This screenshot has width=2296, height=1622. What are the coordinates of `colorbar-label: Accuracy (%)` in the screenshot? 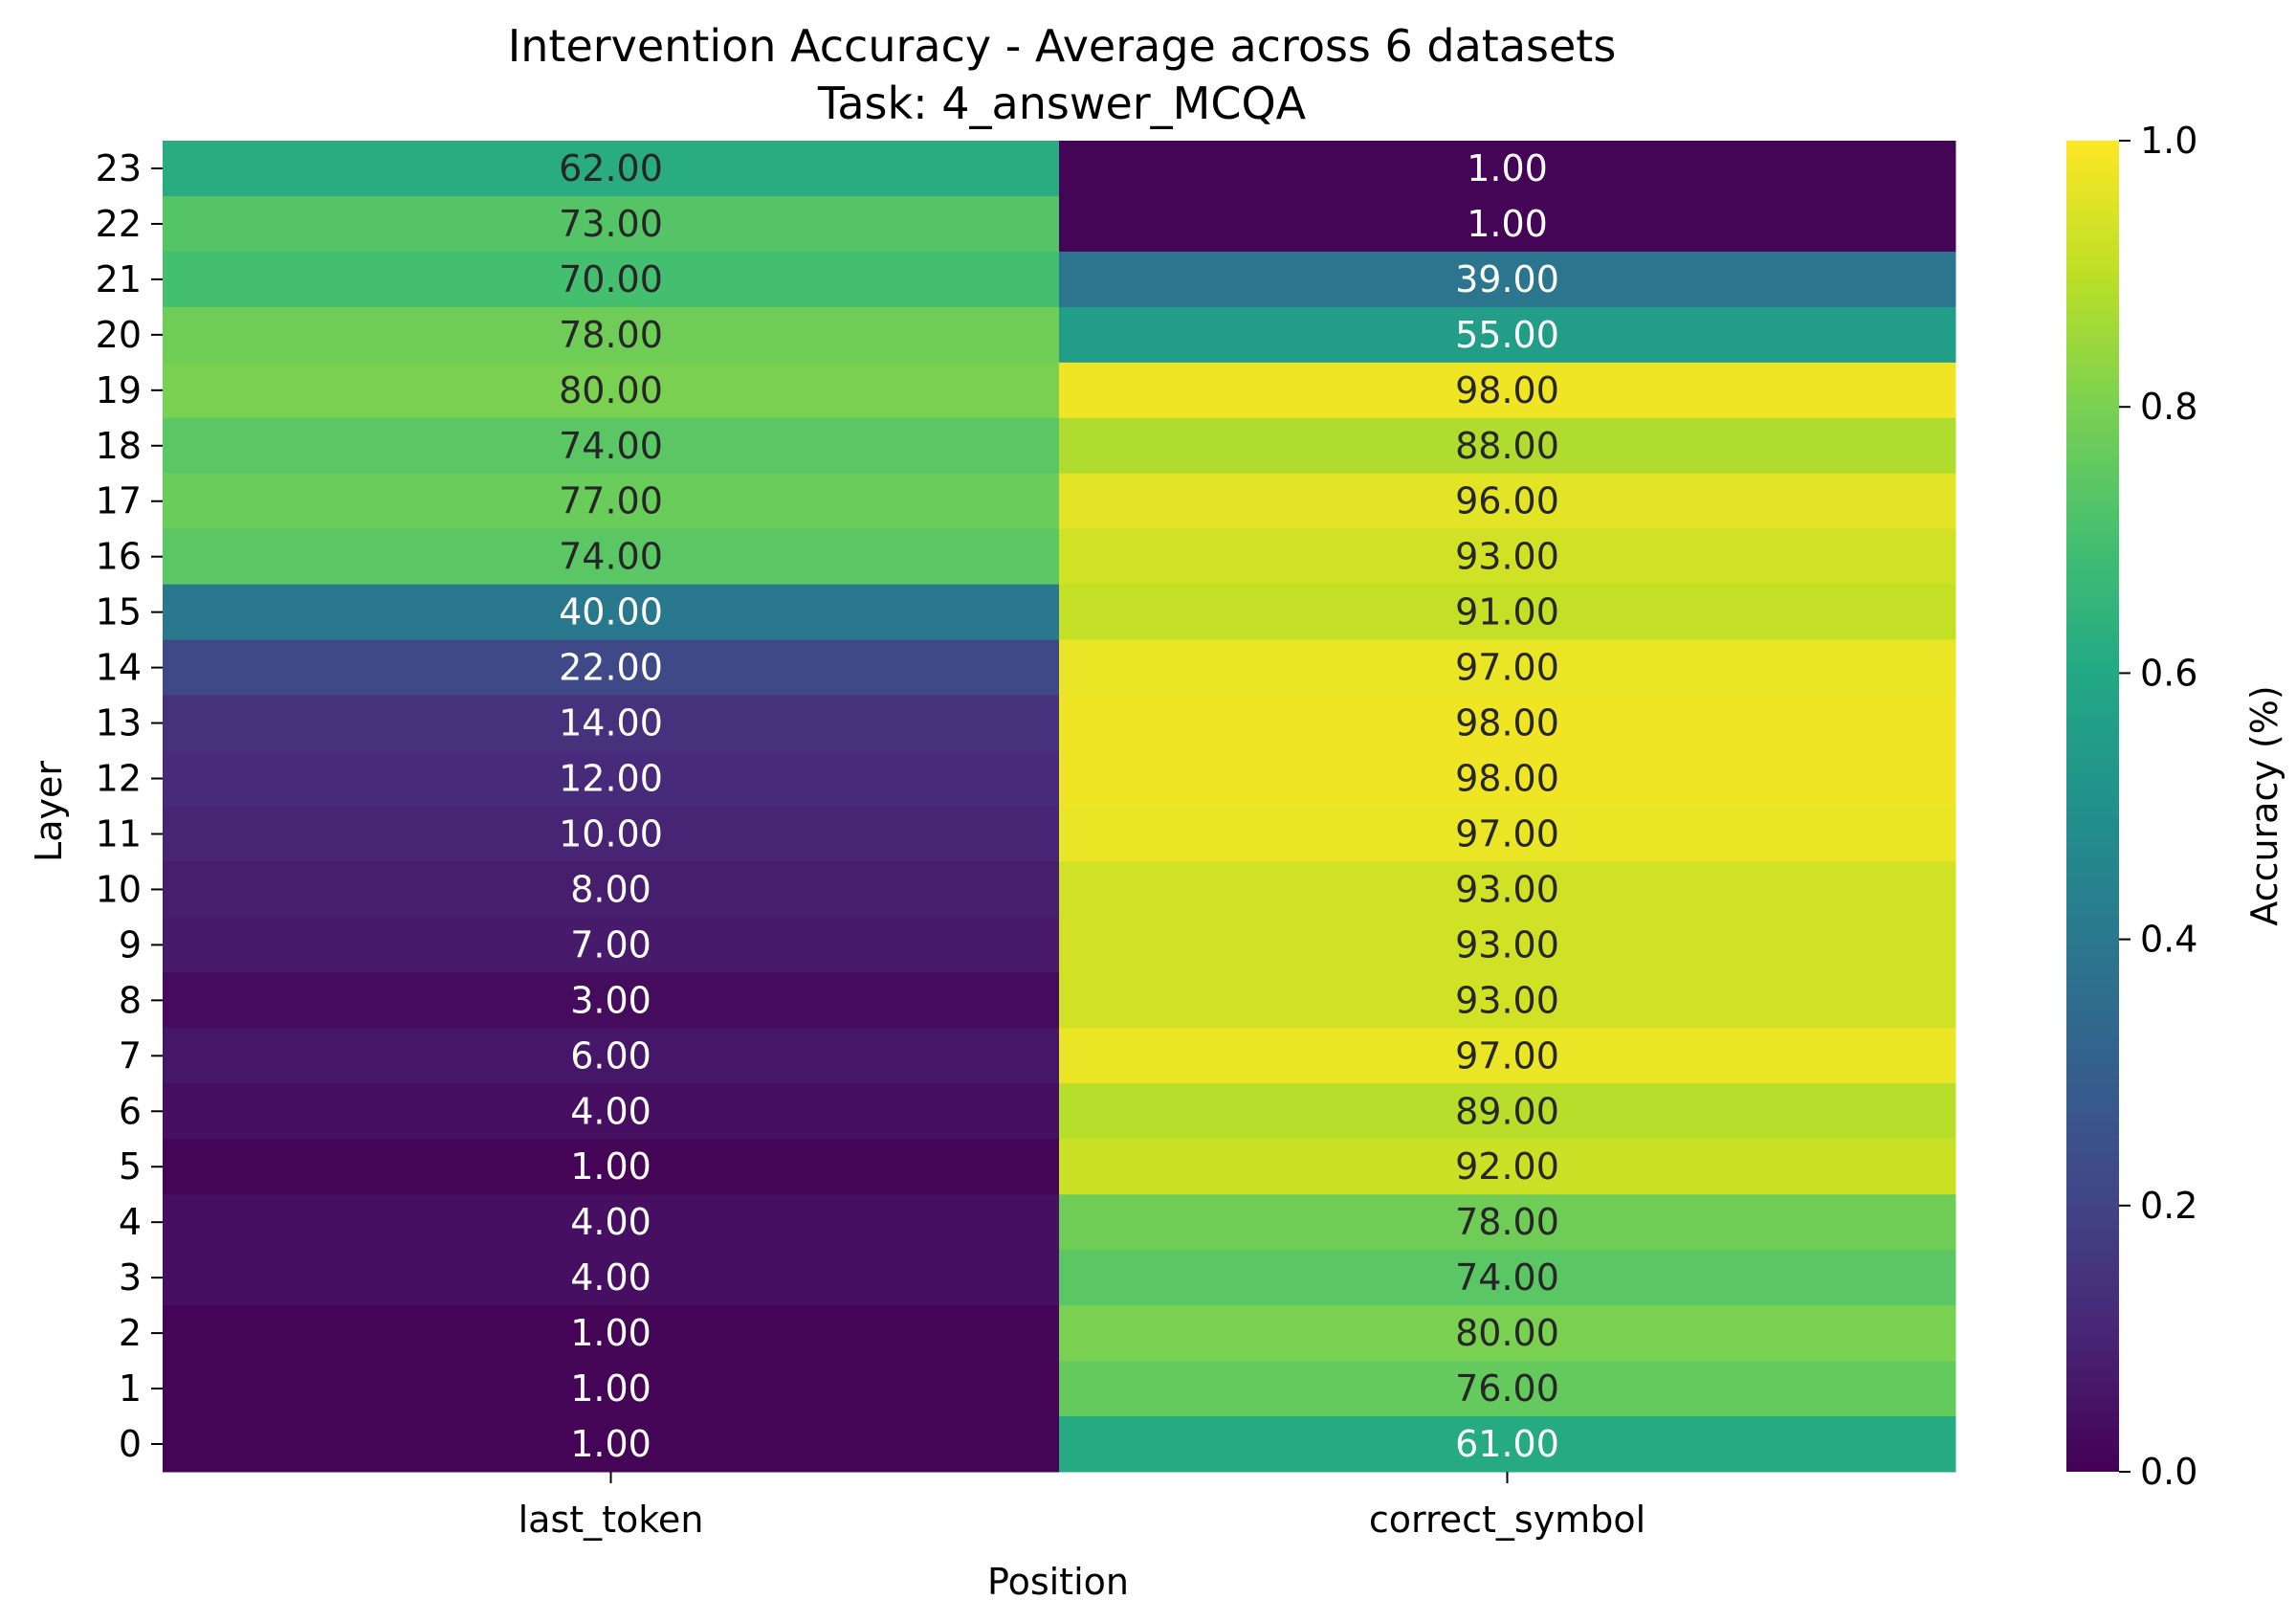 It's located at (2264, 805).